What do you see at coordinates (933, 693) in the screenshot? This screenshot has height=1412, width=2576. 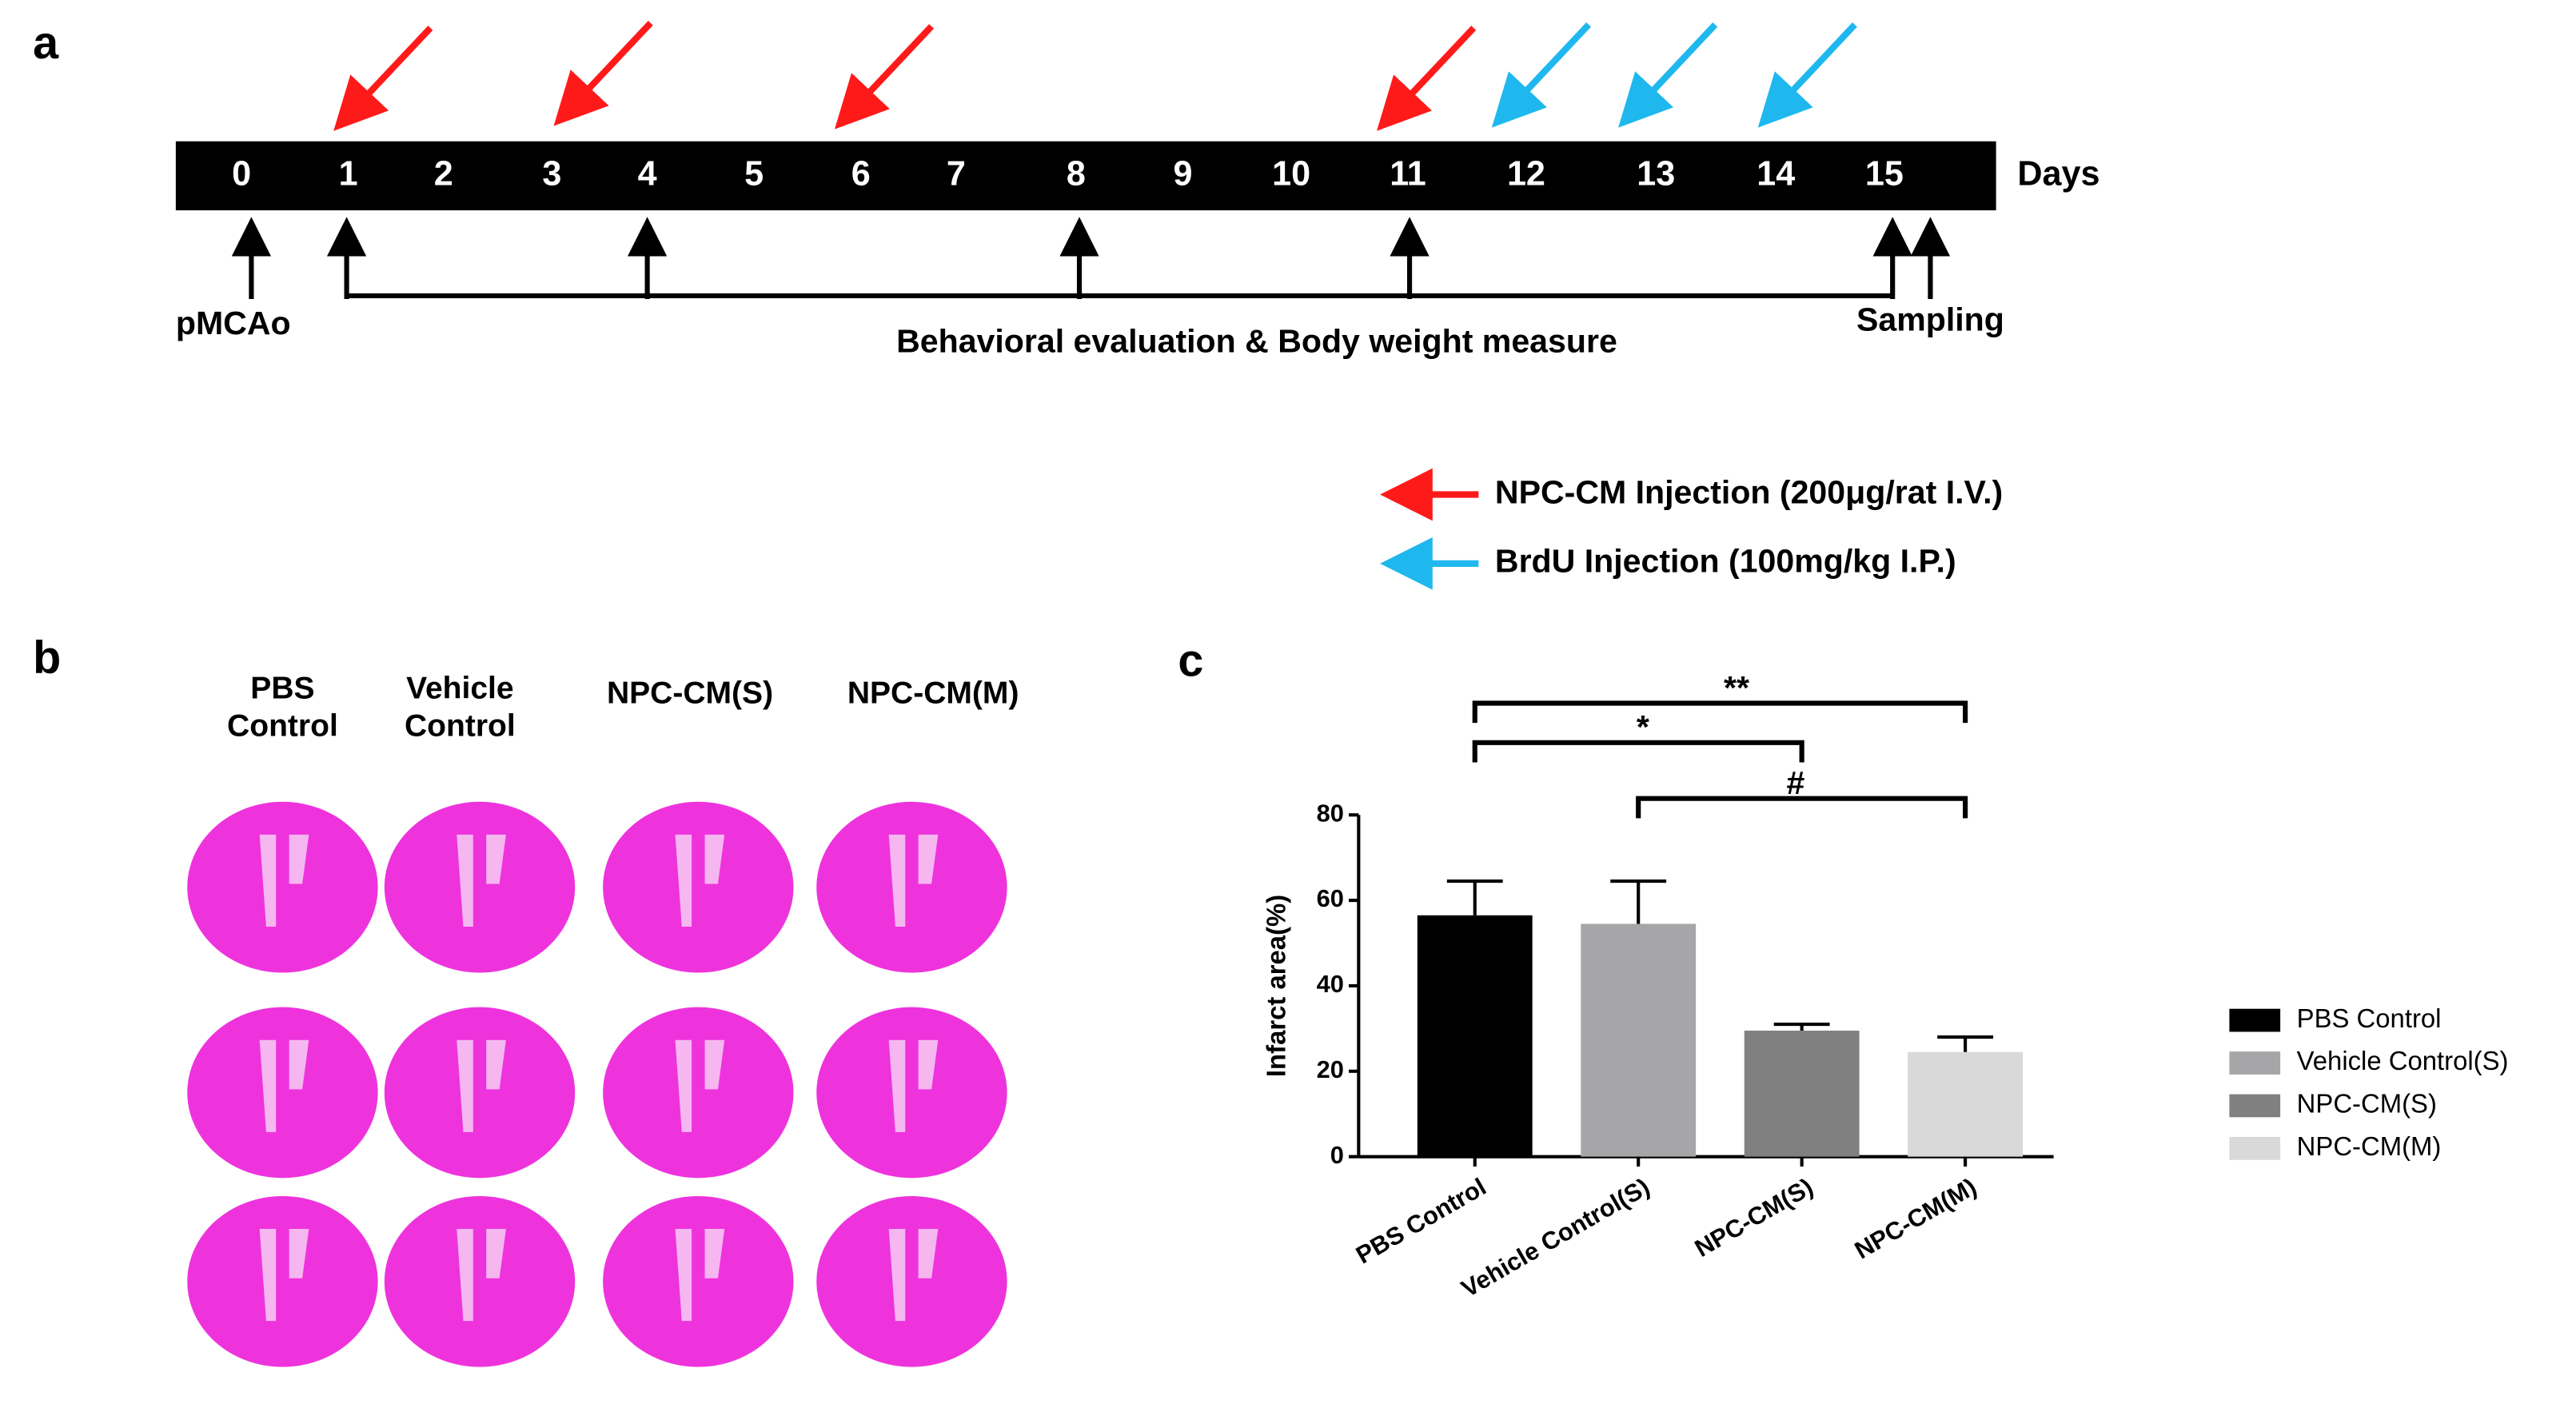 I see `column-header: NPC-CM(M)` at bounding box center [933, 693].